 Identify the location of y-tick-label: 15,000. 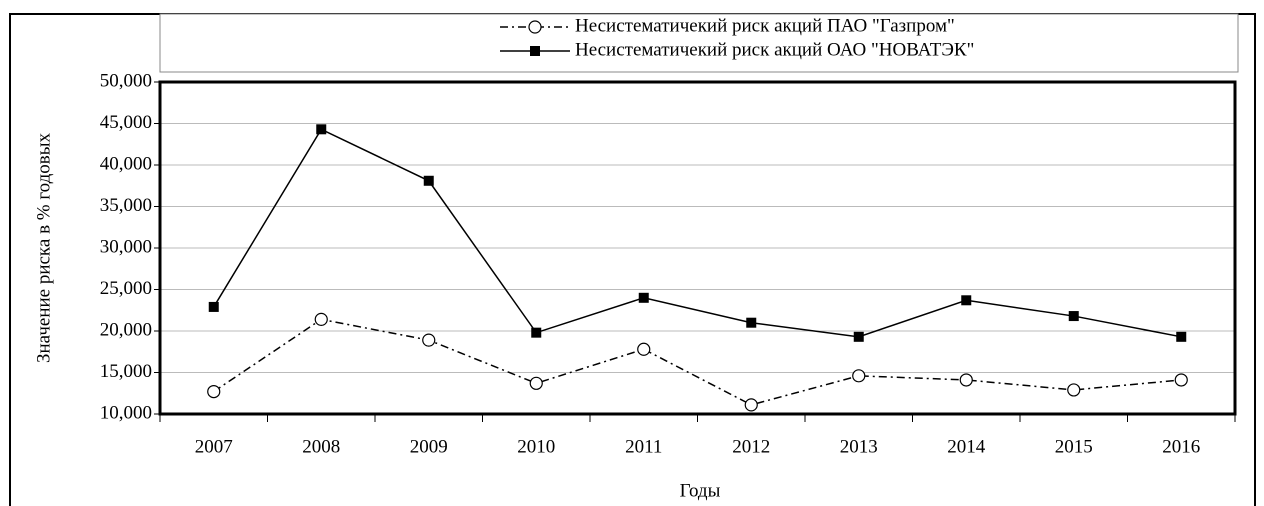
(126, 371).